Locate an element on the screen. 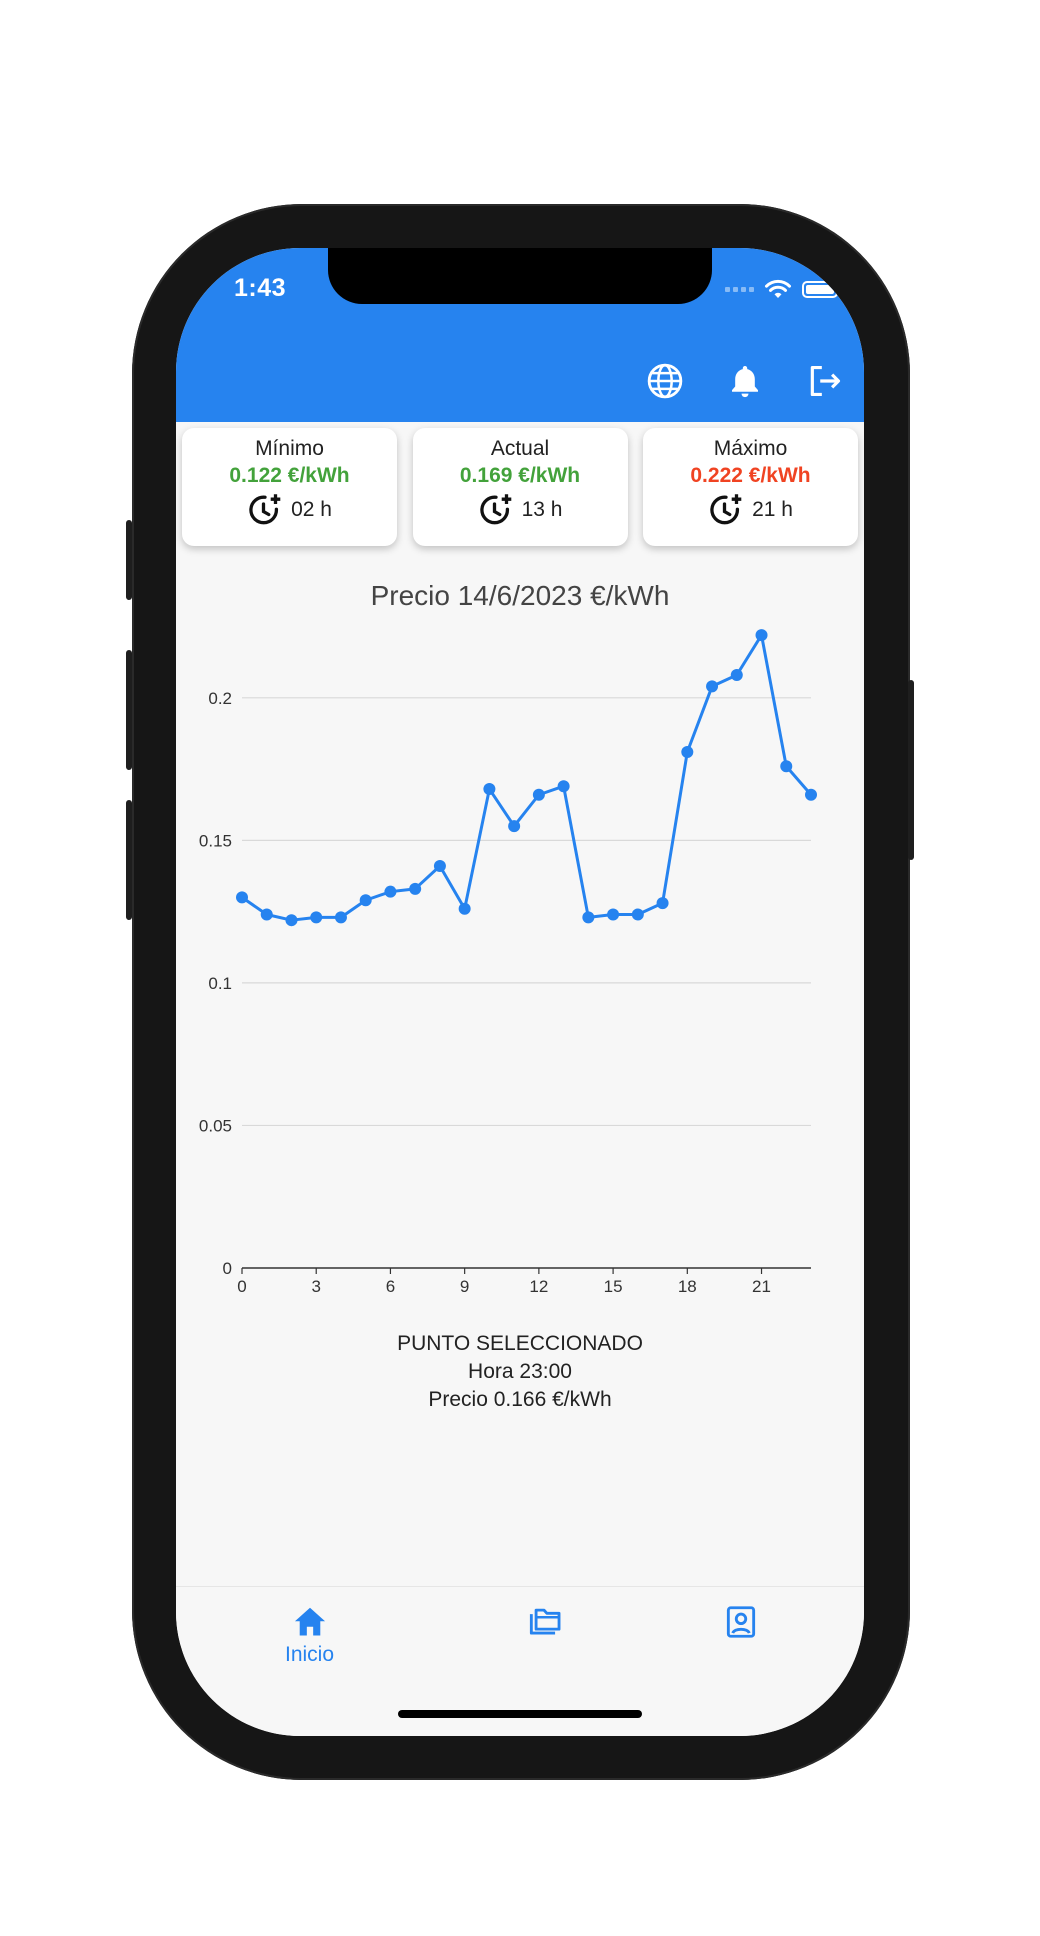  nav-item-profile is located at coordinates (741, 1622).